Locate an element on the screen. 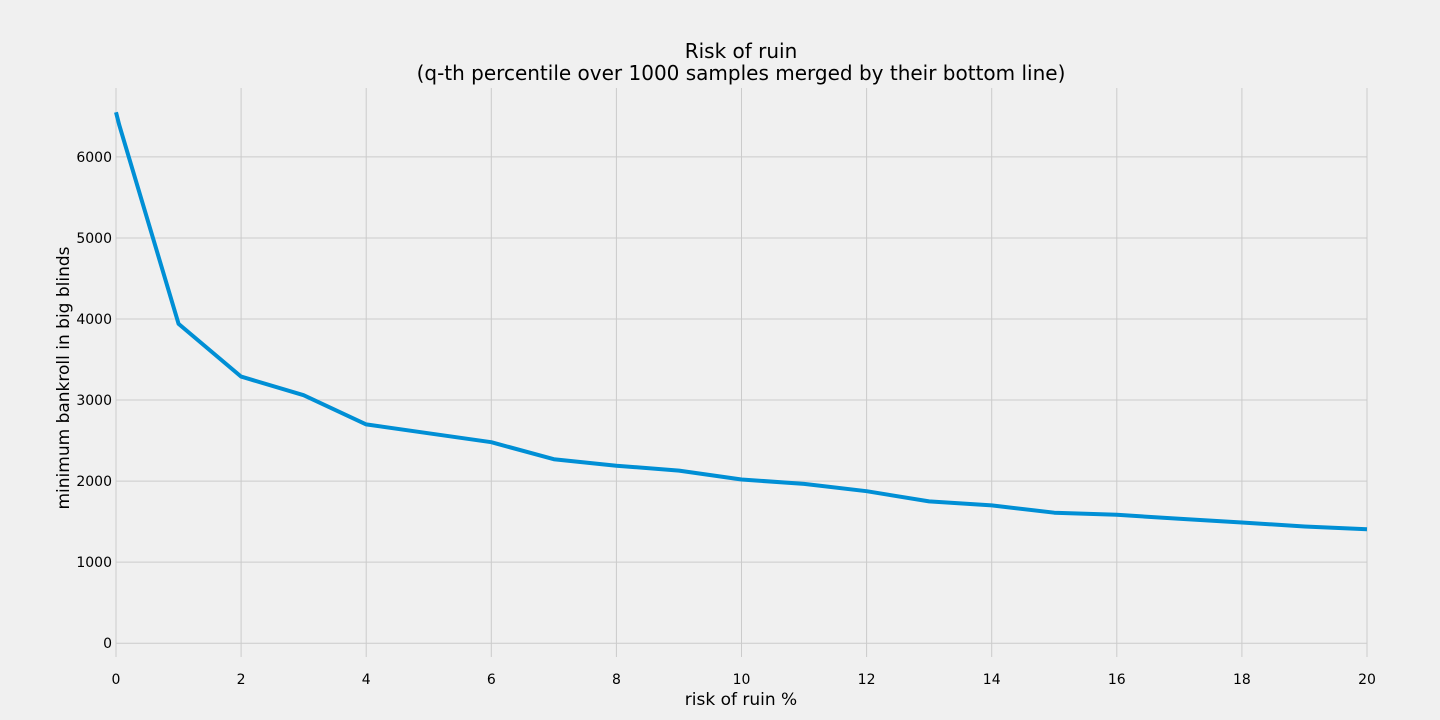 The image size is (1440, 720). x-tick-label: 18 is located at coordinates (1242, 680).